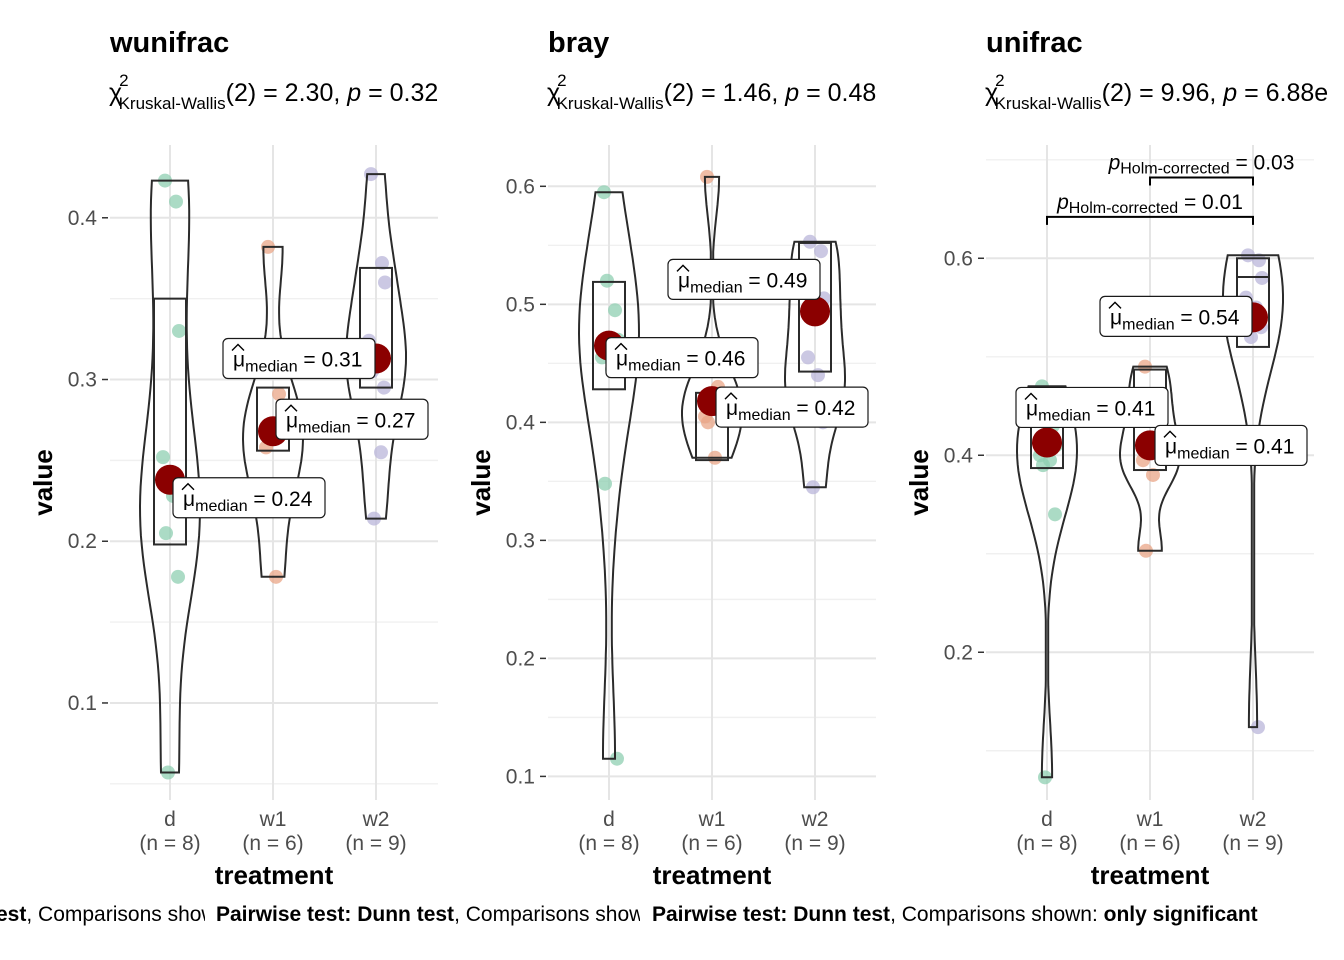  I want to click on significance-bracket: pHolm-corrected = 0.01, so click(1150, 208).